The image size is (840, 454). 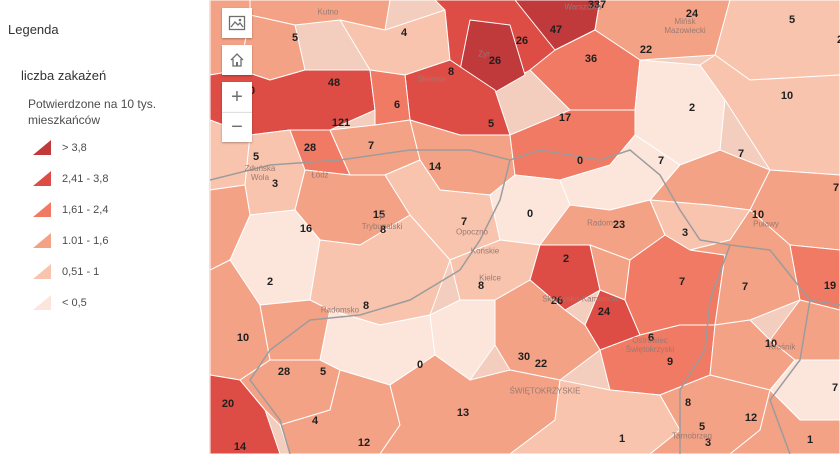 What do you see at coordinates (565, 118) in the screenshot?
I see `county-value-label: 17` at bounding box center [565, 118].